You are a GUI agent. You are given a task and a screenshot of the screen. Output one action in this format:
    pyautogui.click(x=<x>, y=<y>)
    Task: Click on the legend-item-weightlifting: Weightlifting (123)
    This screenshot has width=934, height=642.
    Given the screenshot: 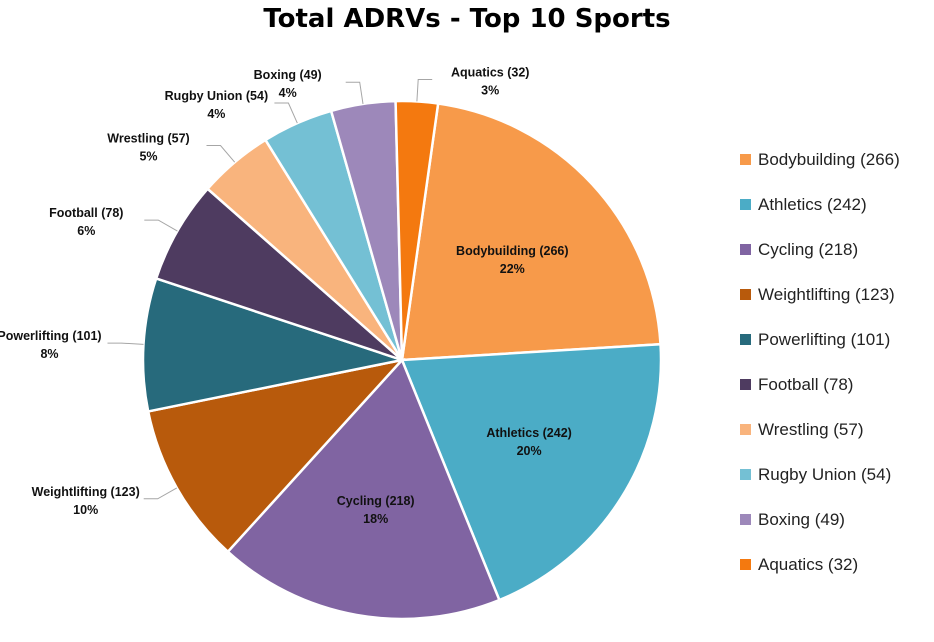 What is the action you would take?
    pyautogui.click(x=820, y=294)
    